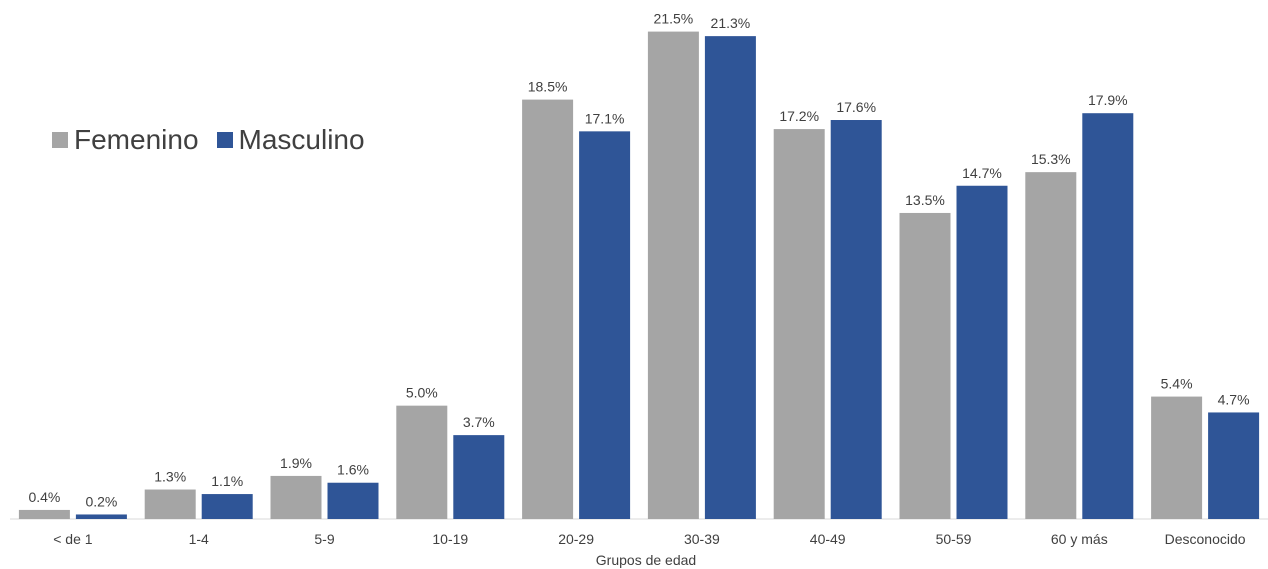 The width and height of the screenshot is (1268, 569). I want to click on chart-legend: Femenino Masculino, so click(217, 140).